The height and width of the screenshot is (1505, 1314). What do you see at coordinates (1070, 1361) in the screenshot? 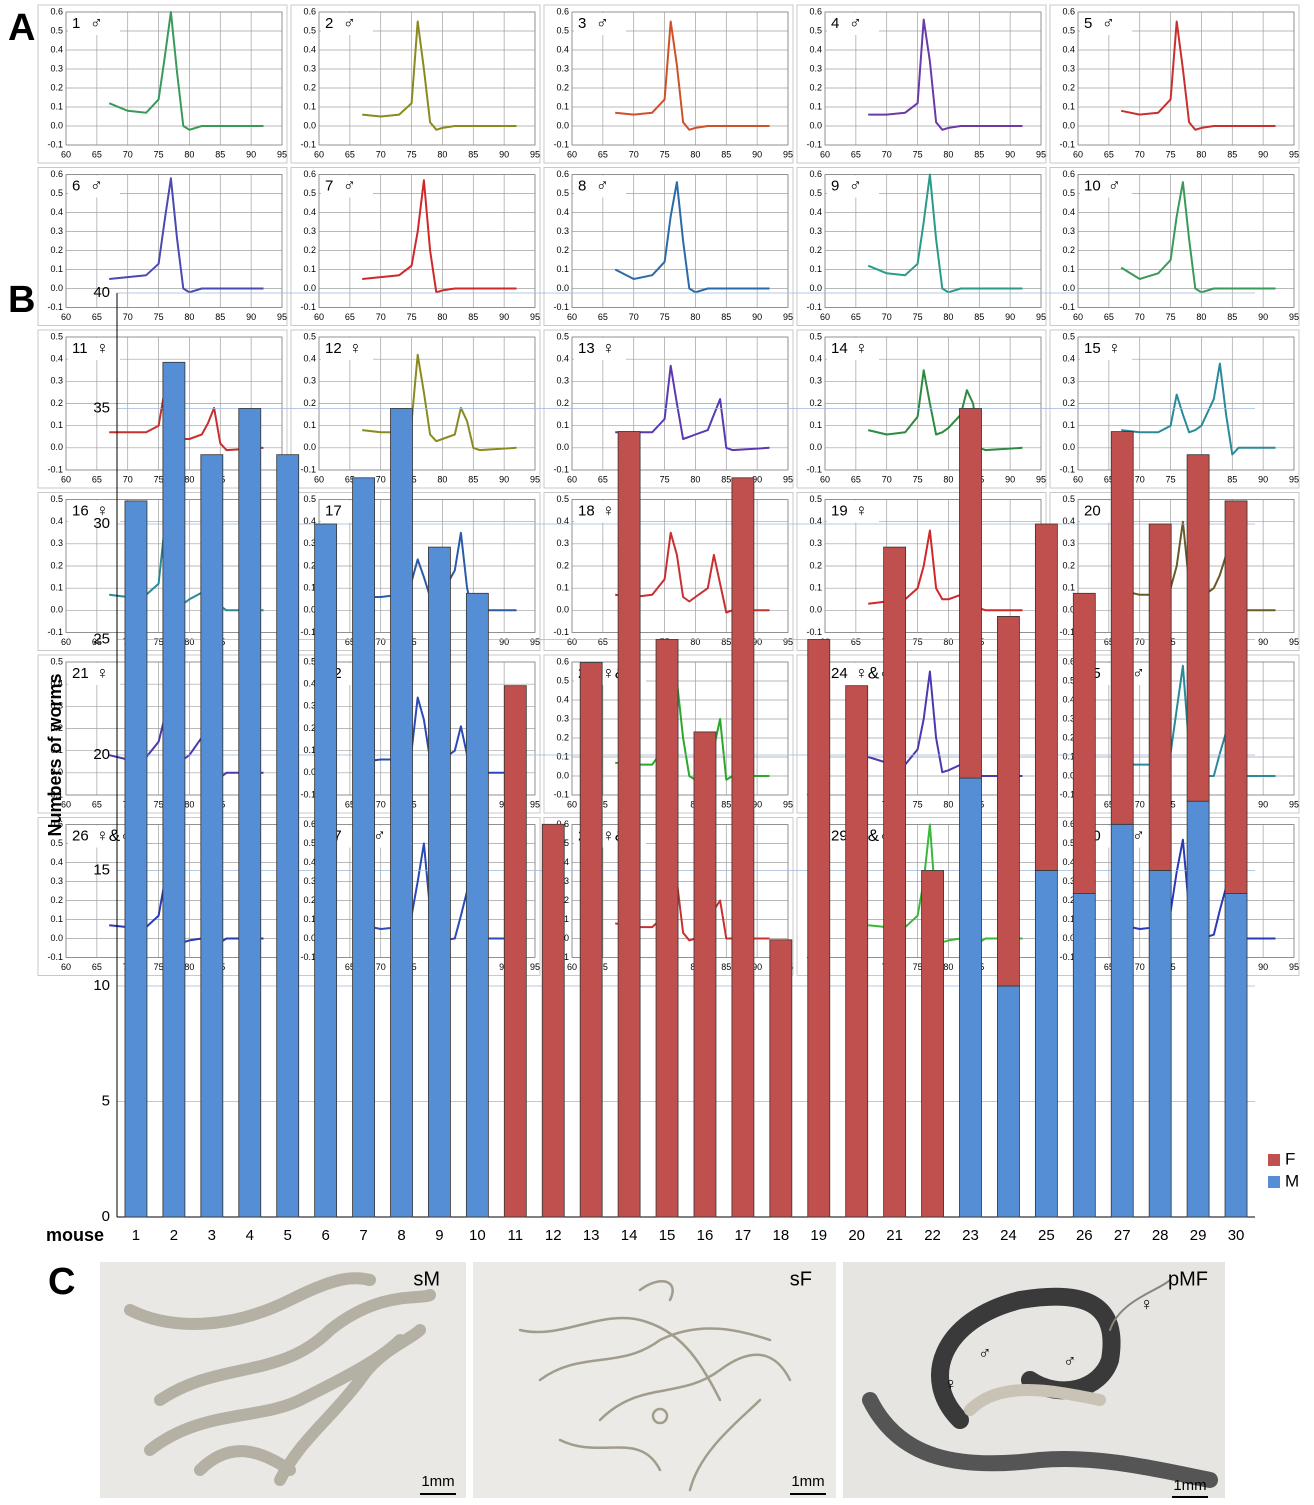
I see `photo-annotation: ♂` at bounding box center [1070, 1361].